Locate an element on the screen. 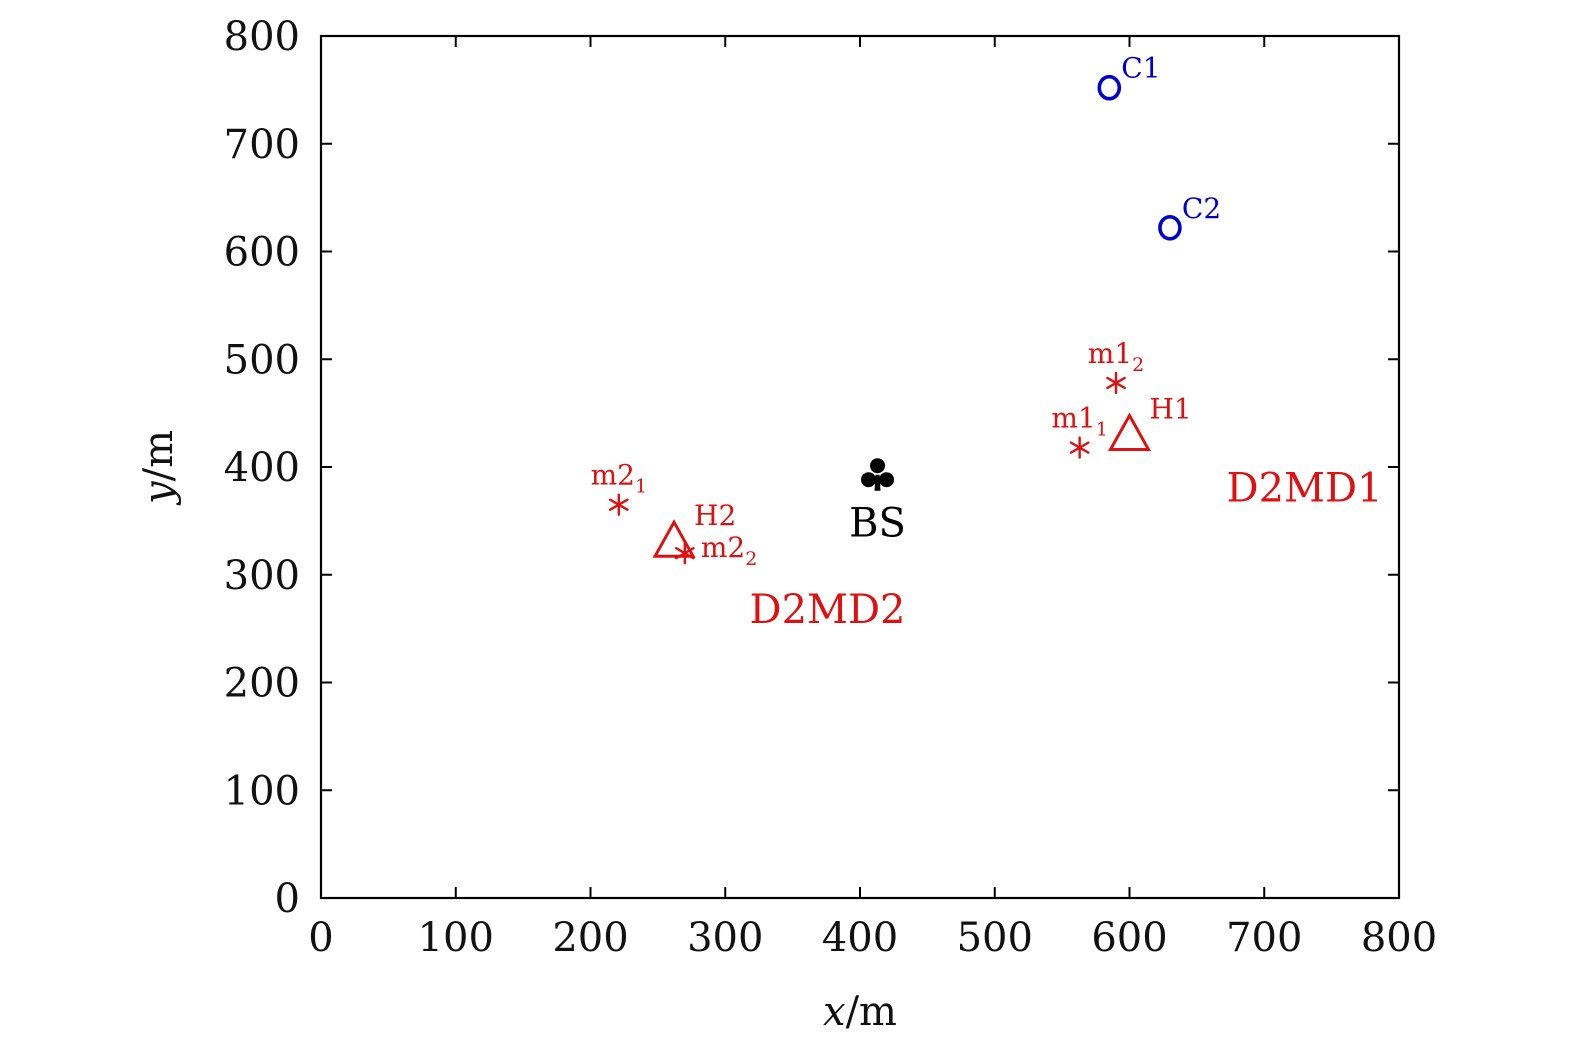 The width and height of the screenshot is (1575, 1053). x-tick-label: 700 is located at coordinates (1264, 938).